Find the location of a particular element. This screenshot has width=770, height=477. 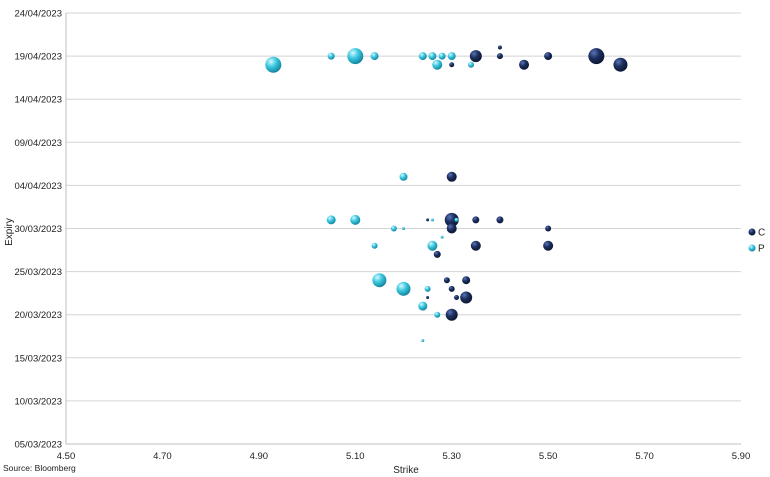

x-tick-label: 5.30 is located at coordinates (451, 456).